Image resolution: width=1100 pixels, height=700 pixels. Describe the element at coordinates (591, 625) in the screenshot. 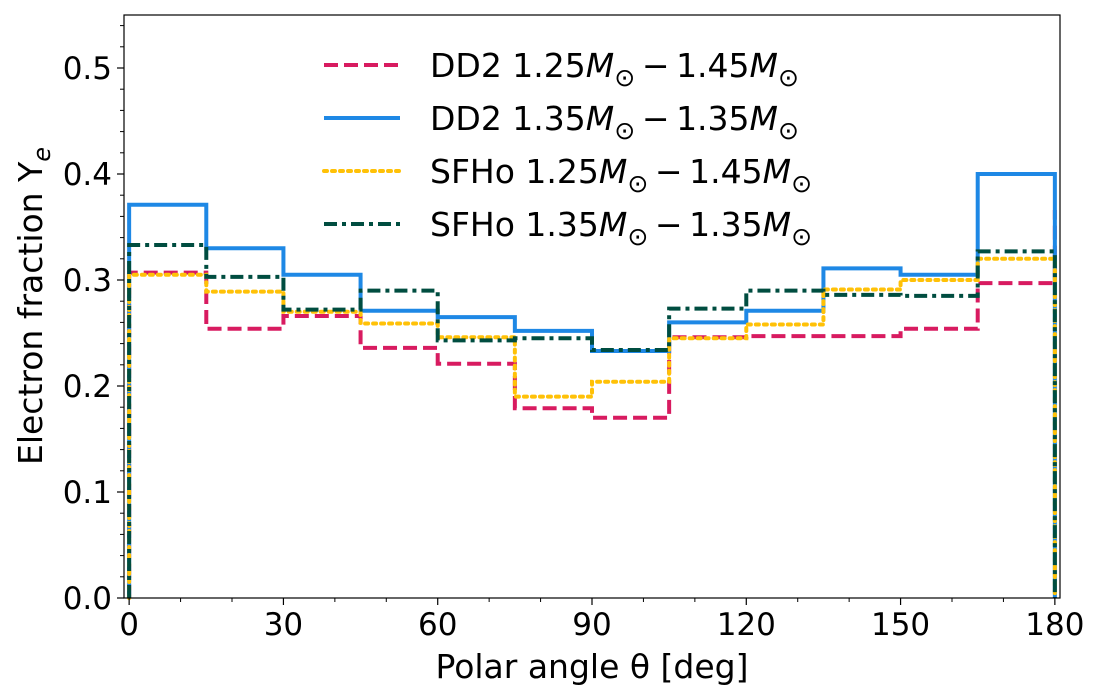

I see `x-tick-label: 90` at that location.